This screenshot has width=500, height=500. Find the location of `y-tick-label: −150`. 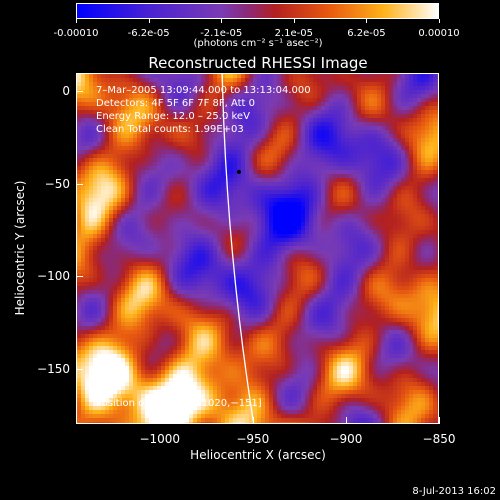

y-tick-label: −150 is located at coordinates (53, 368).